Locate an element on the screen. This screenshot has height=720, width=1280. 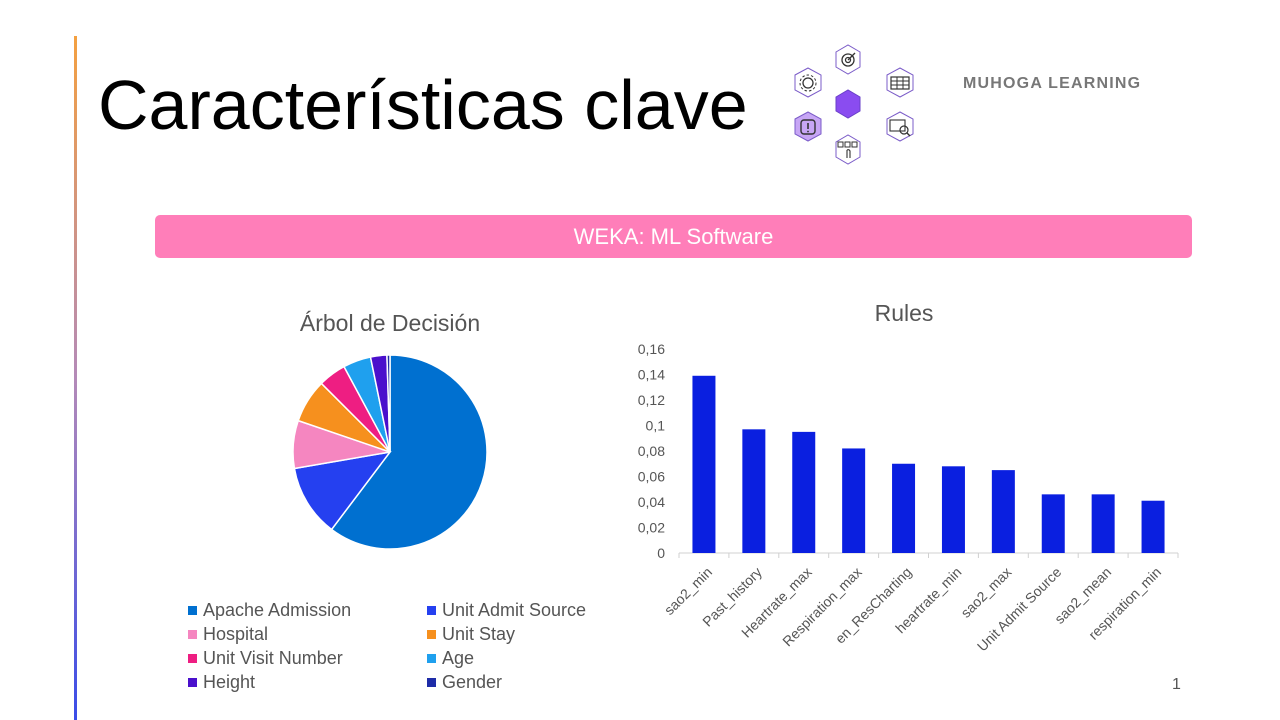
legend-label: Unit Visit Number is located at coordinates (273, 657).